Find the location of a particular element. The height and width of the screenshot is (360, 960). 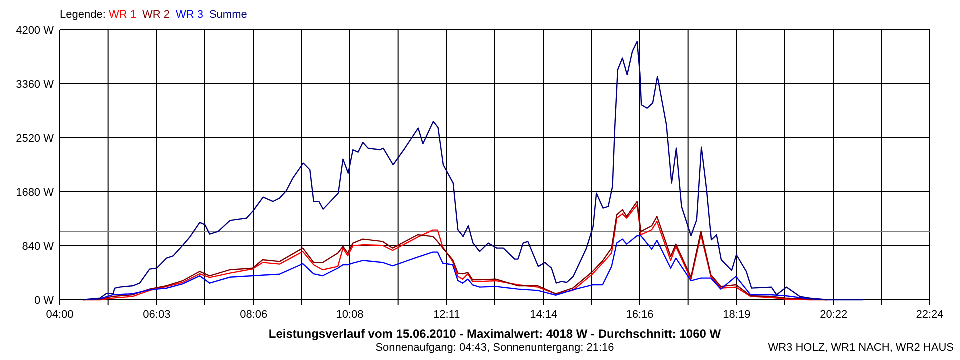

x-tick-label: 16:16 is located at coordinates (640, 315).